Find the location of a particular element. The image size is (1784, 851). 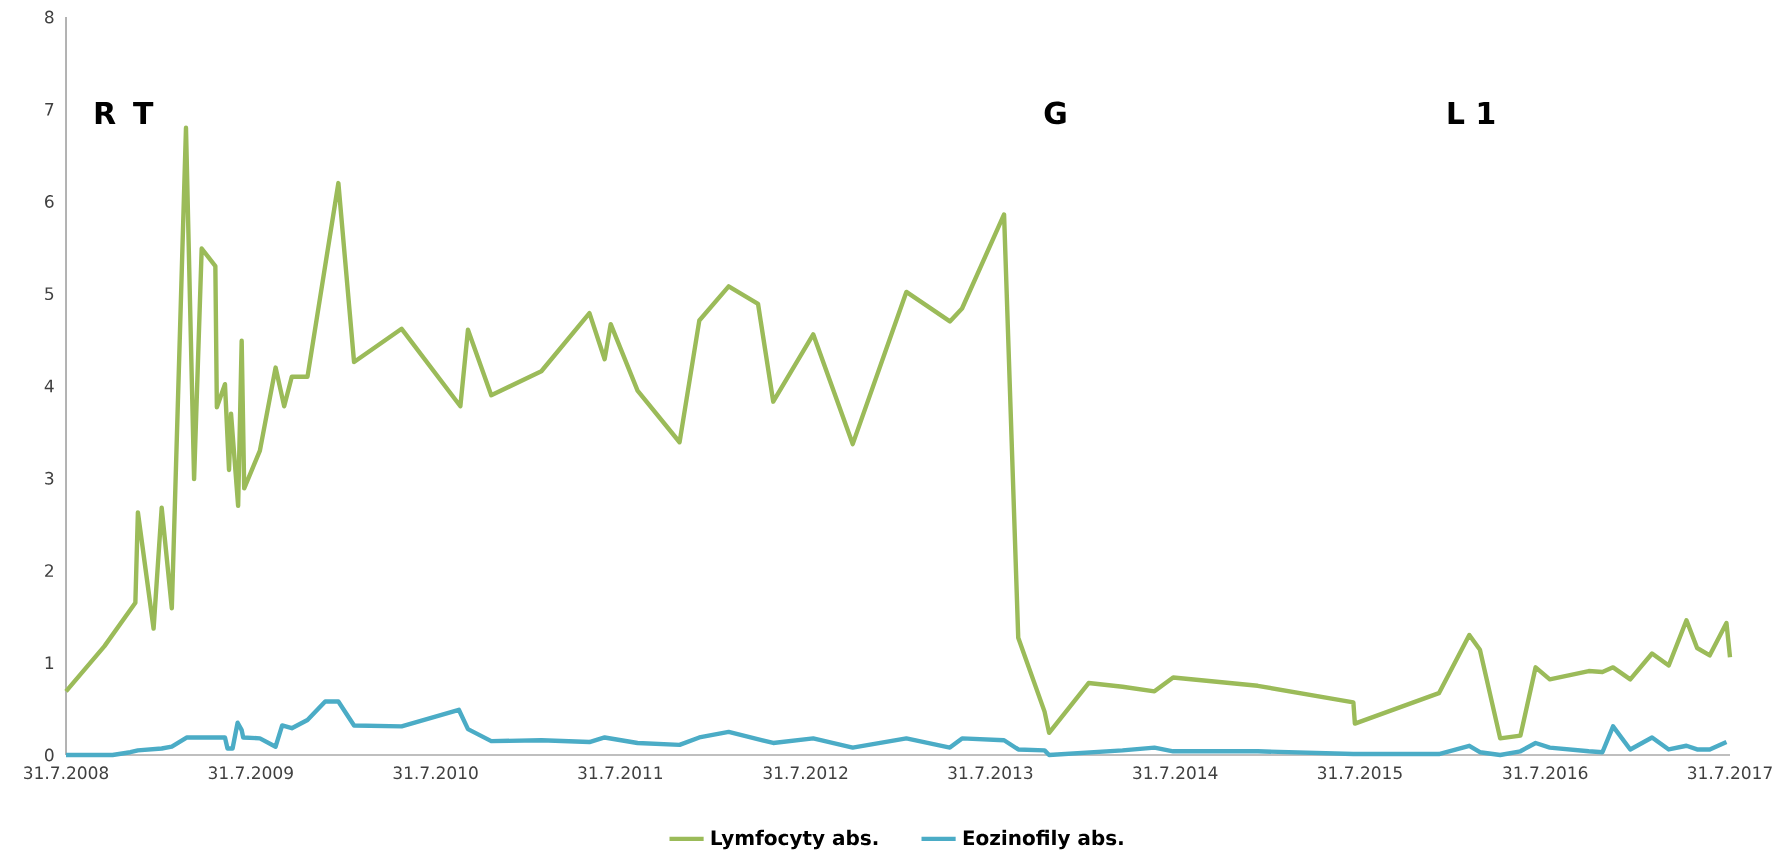

x-tick-label: 31.7.2013 is located at coordinates (990, 773).